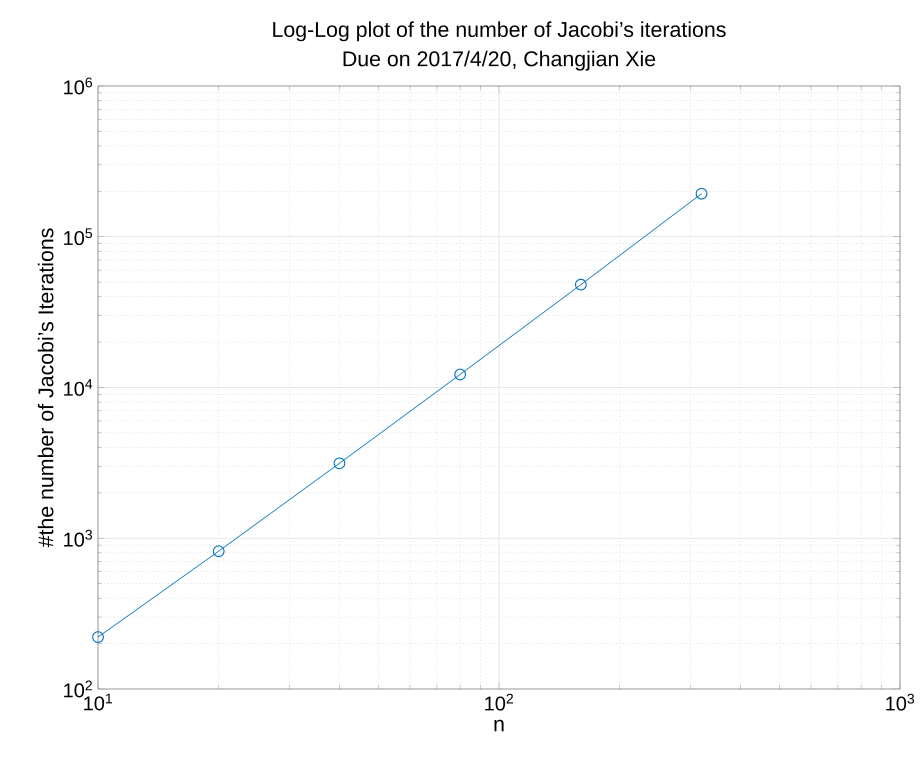 The height and width of the screenshot is (773, 921). What do you see at coordinates (78, 86) in the screenshot?
I see `y-tick-label: 10$^{6}$` at bounding box center [78, 86].